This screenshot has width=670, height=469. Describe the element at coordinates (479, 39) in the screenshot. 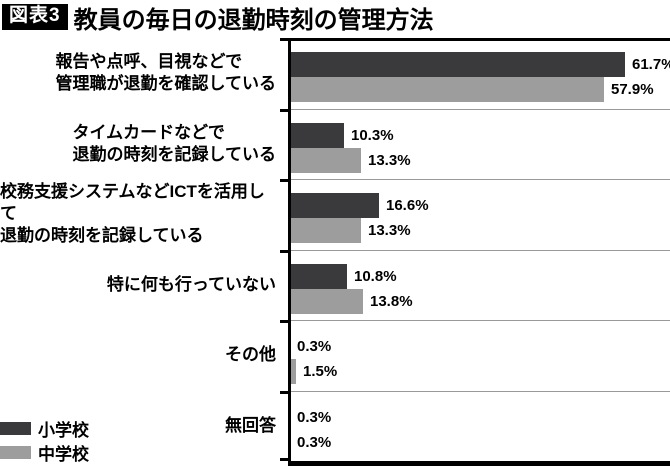

I see `chart-top-border` at that location.